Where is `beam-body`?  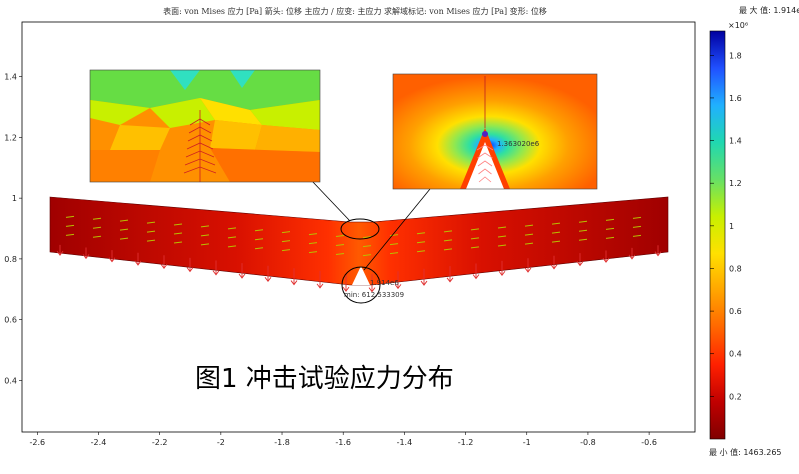
beam-body is located at coordinates (359, 241).